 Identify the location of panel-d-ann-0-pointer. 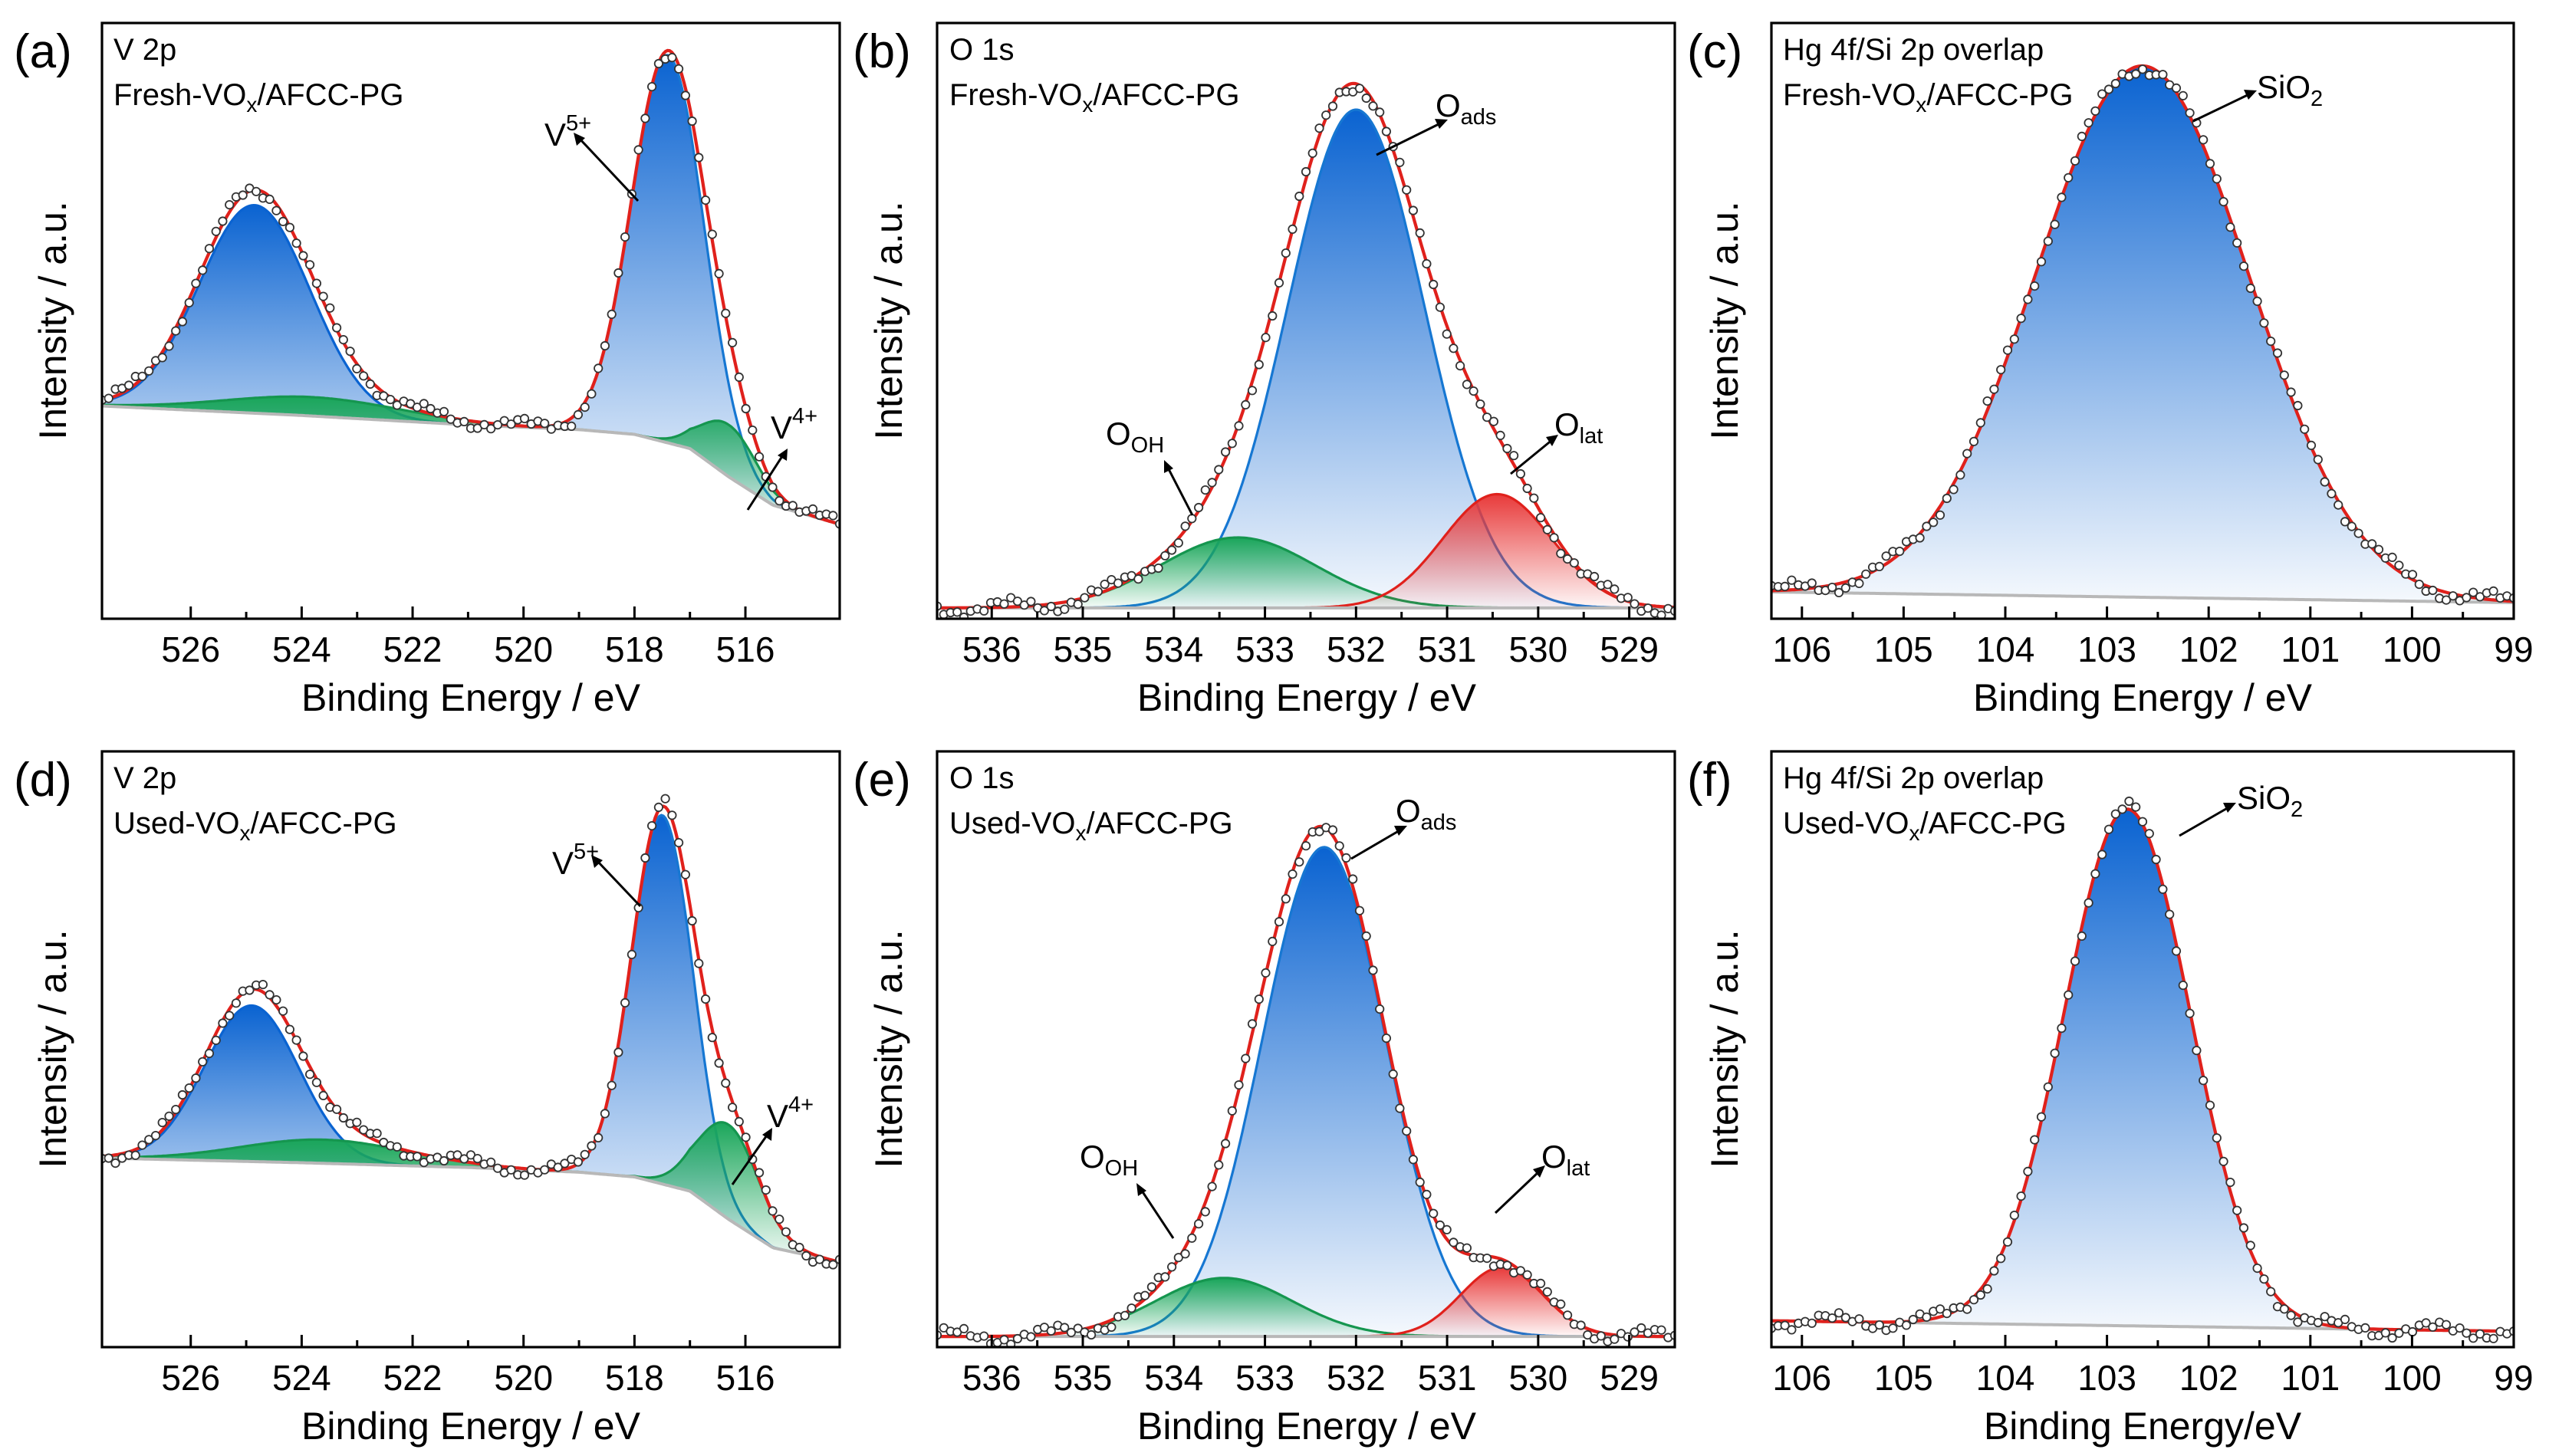
(619, 883).